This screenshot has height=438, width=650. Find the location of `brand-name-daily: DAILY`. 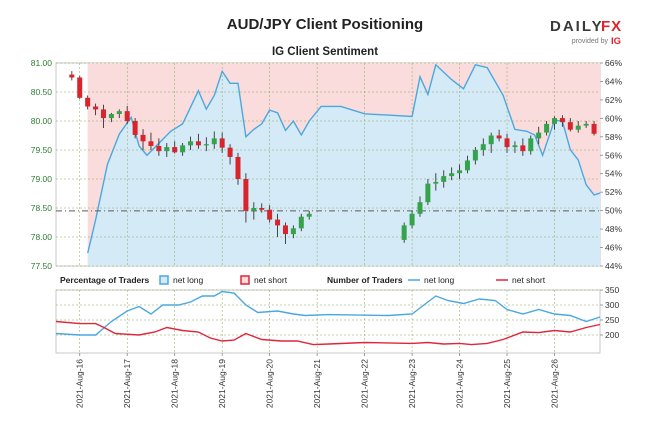

brand-name-daily: DAILY is located at coordinates (577, 26).